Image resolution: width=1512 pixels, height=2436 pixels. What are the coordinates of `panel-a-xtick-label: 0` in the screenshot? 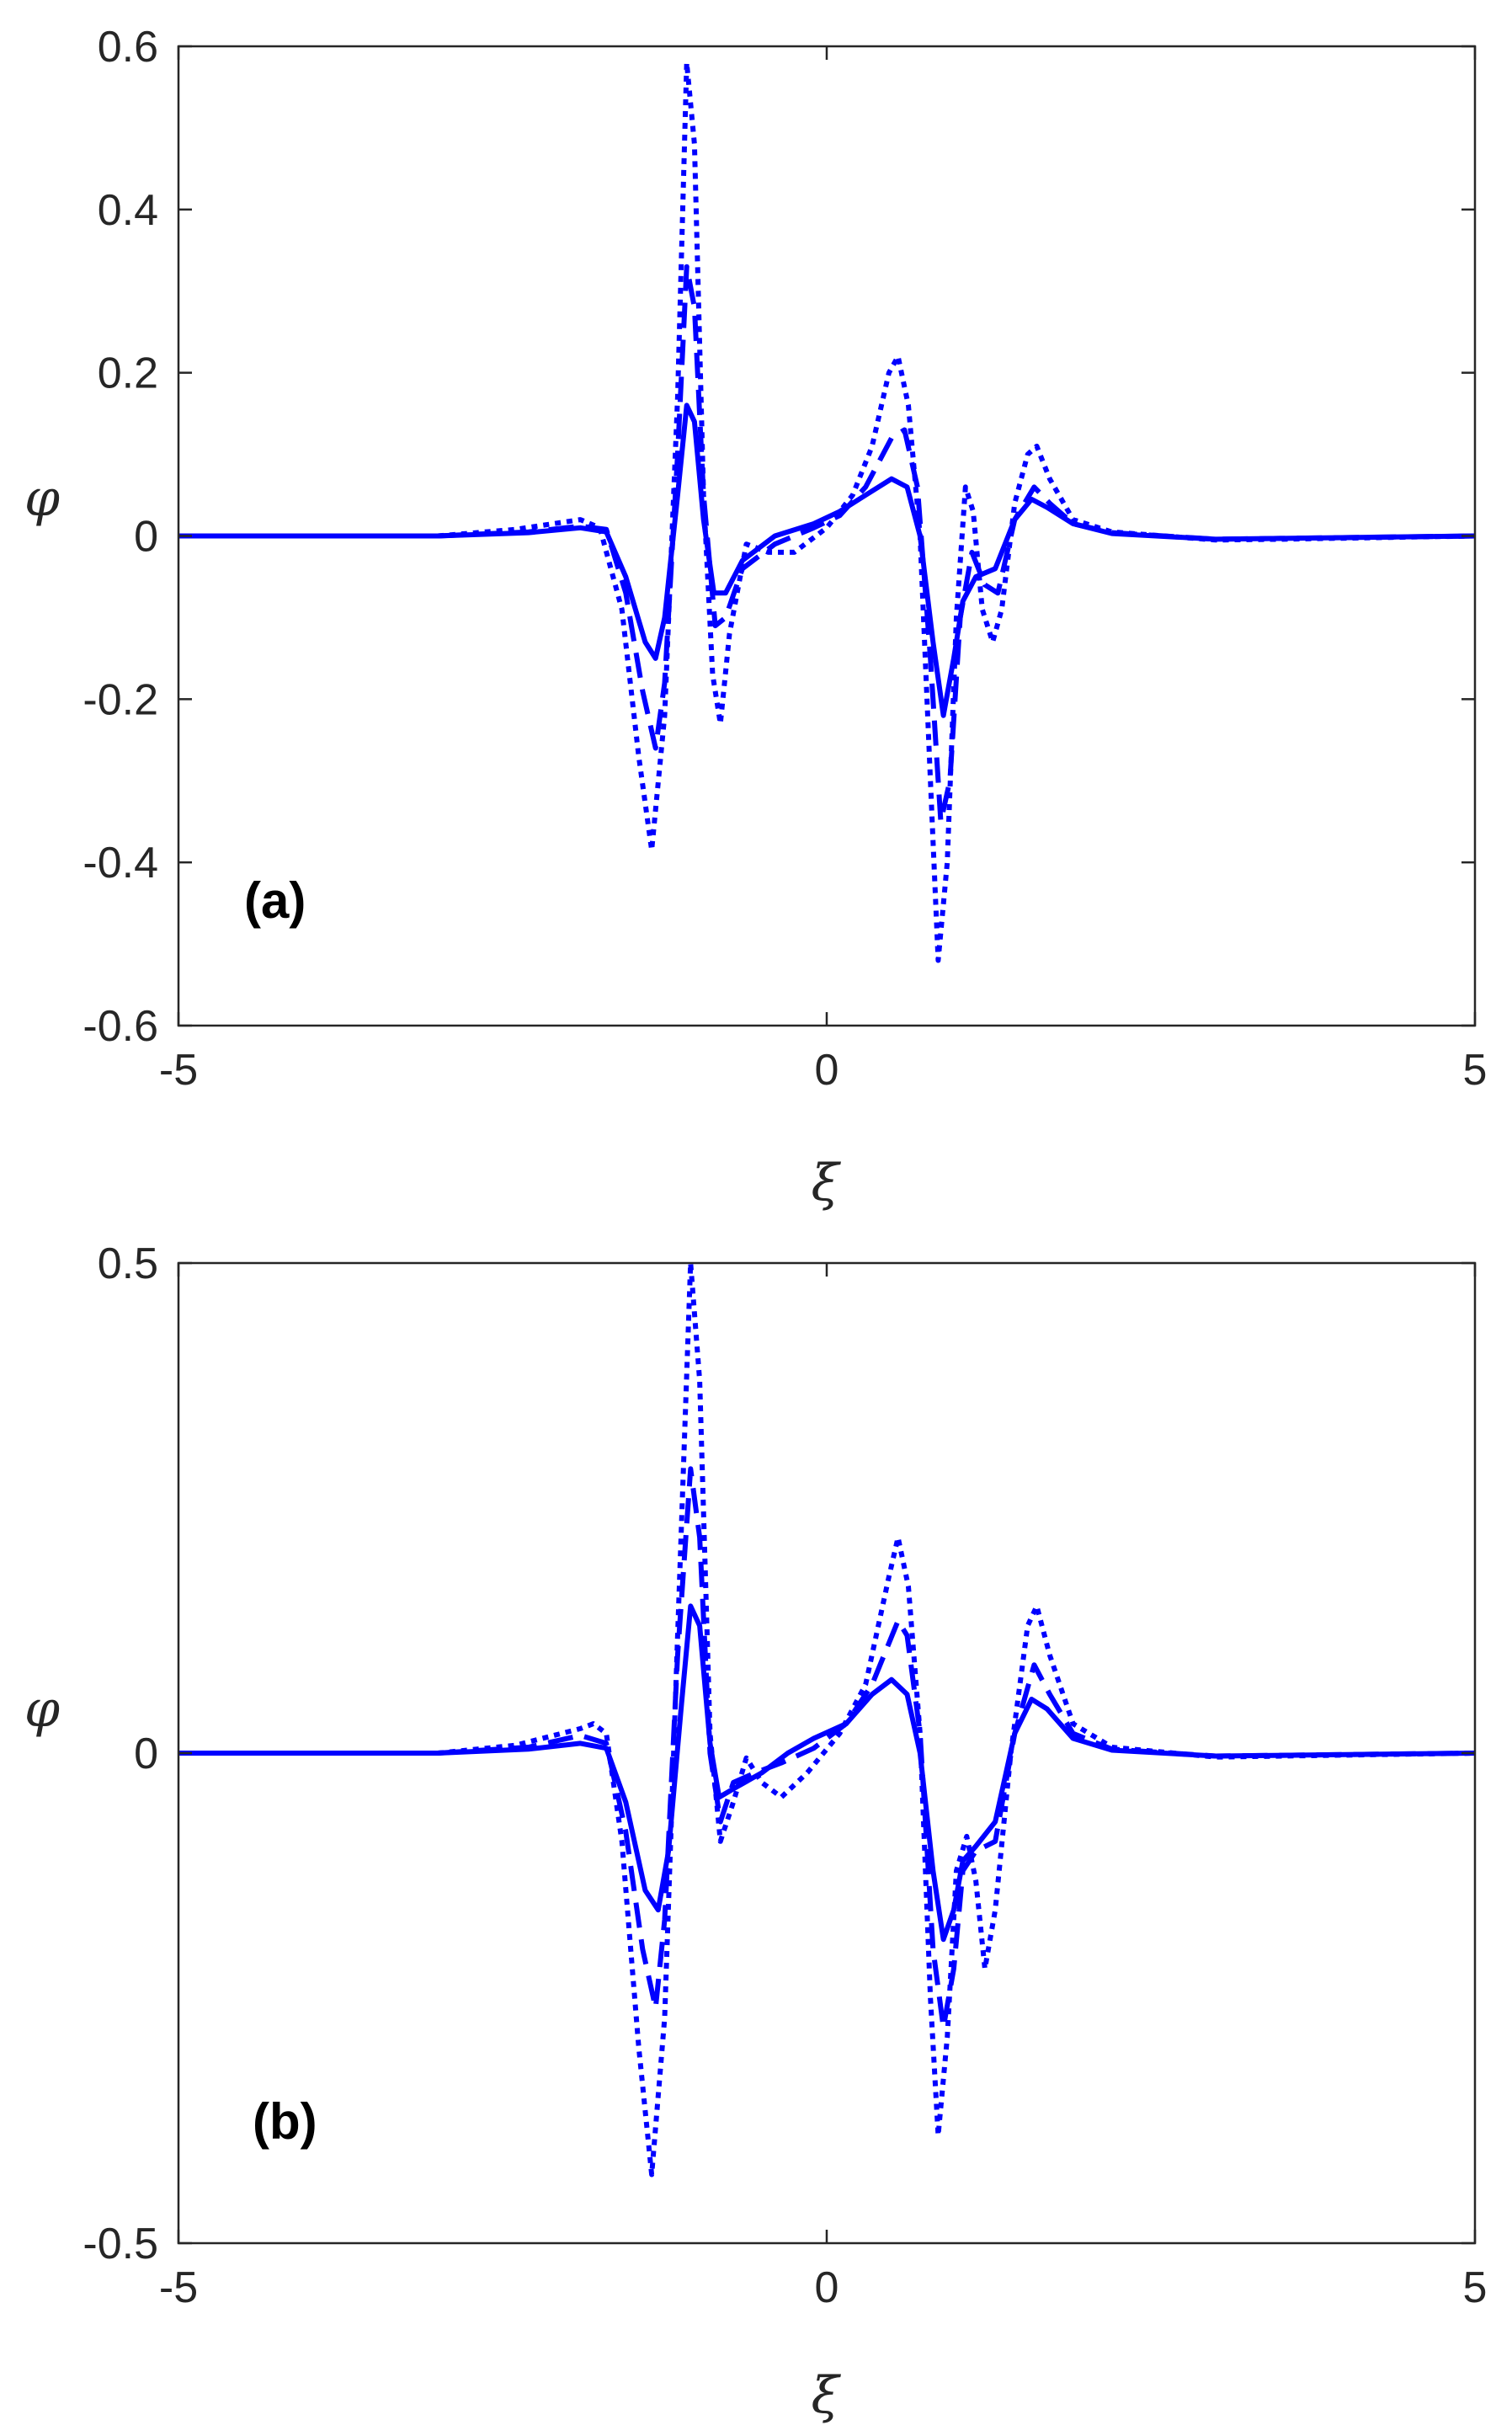 It's located at (827, 1071).